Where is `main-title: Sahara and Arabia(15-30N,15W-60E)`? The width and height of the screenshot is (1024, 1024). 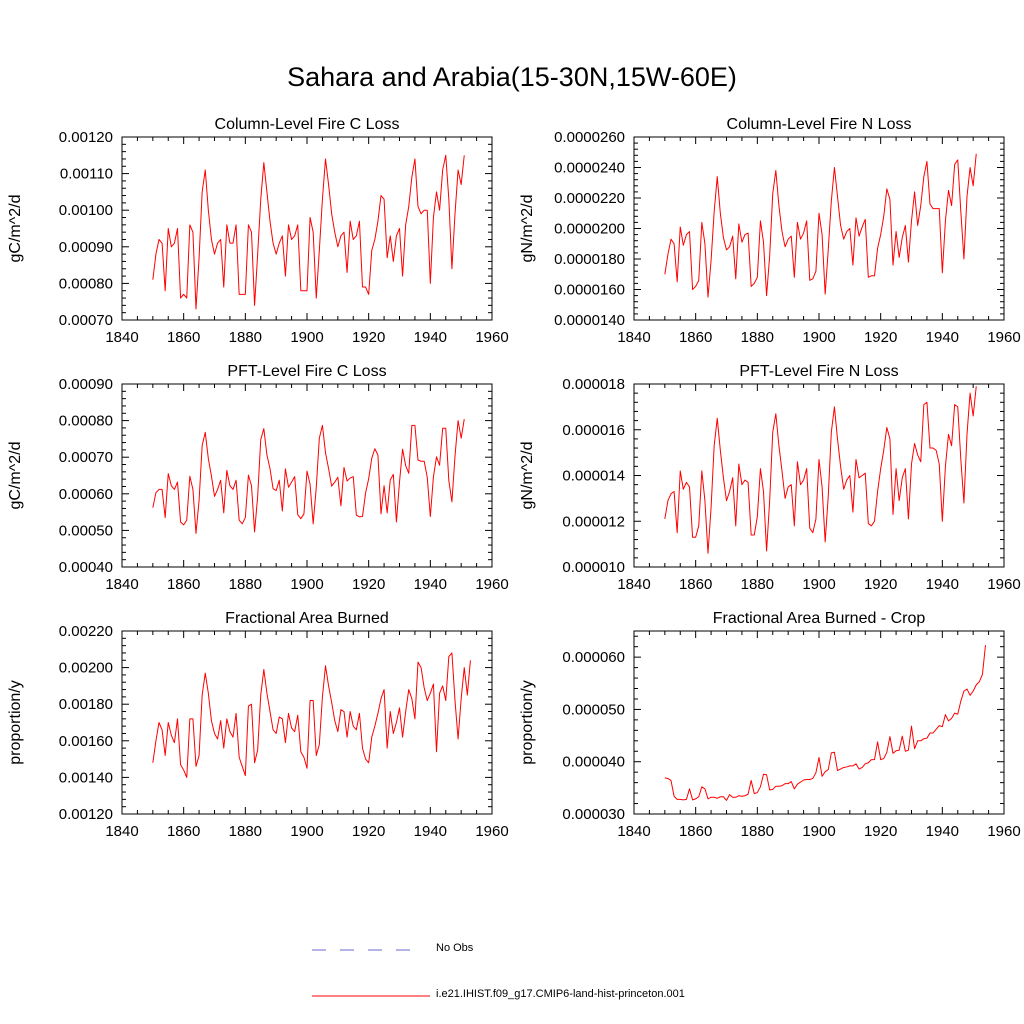
main-title: Sahara and Arabia(15-30N,15W-60E) is located at coordinates (512, 77).